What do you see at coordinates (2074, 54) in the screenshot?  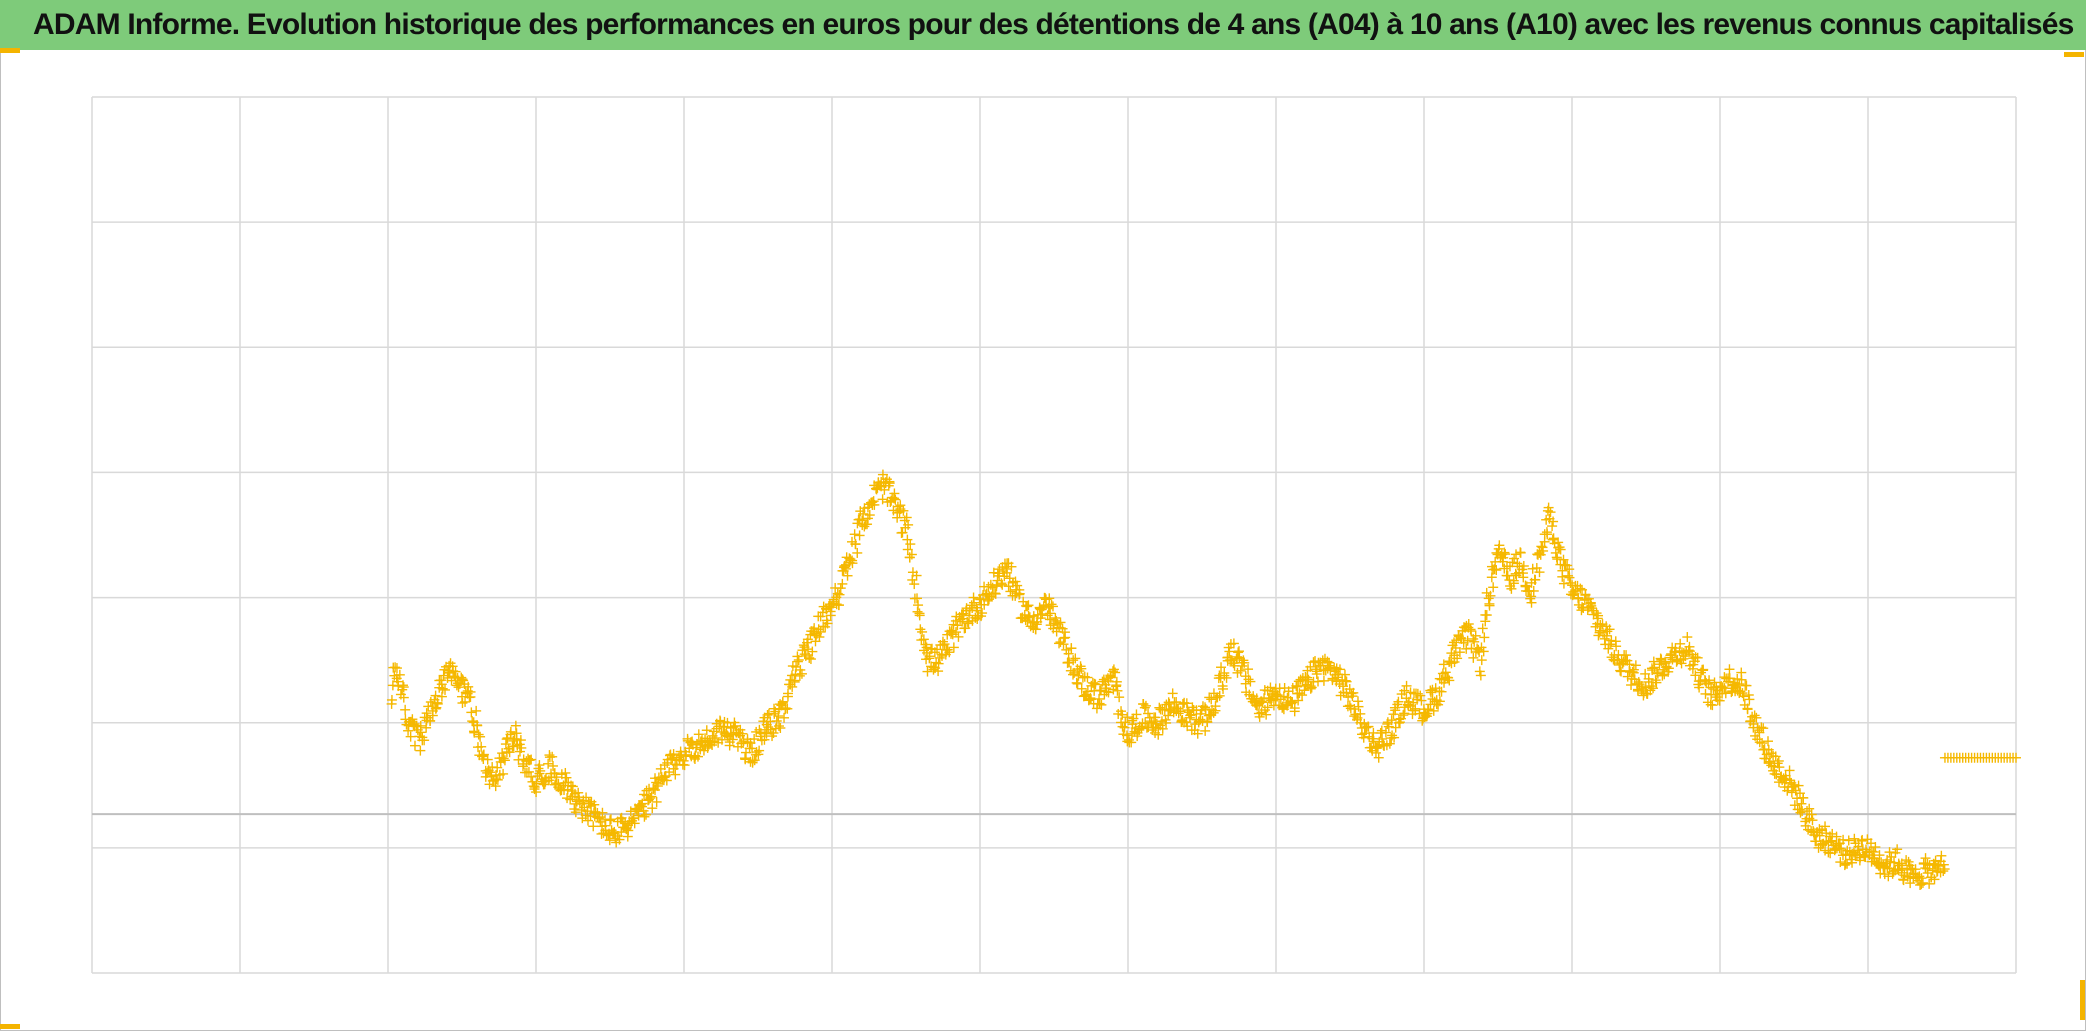 I see `resize-handle-top-right` at bounding box center [2074, 54].